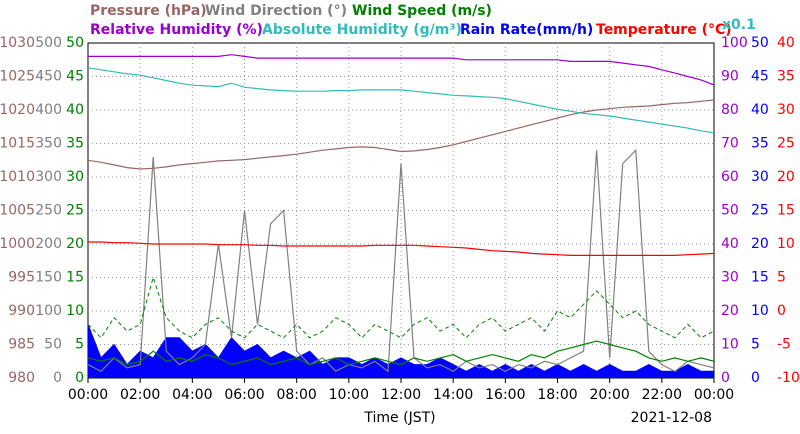 Image resolution: width=800 pixels, height=434 pixels. What do you see at coordinates (784, 345) in the screenshot?
I see `y-tick-label: -5` at bounding box center [784, 345].